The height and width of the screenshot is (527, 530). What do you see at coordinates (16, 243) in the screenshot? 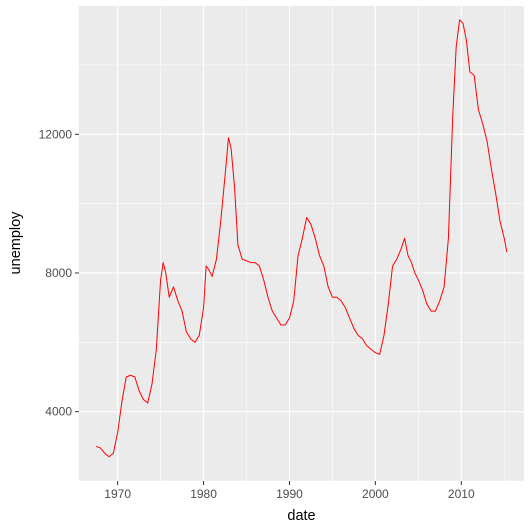
I see `y-axis-title: unemploy` at bounding box center [16, 243].